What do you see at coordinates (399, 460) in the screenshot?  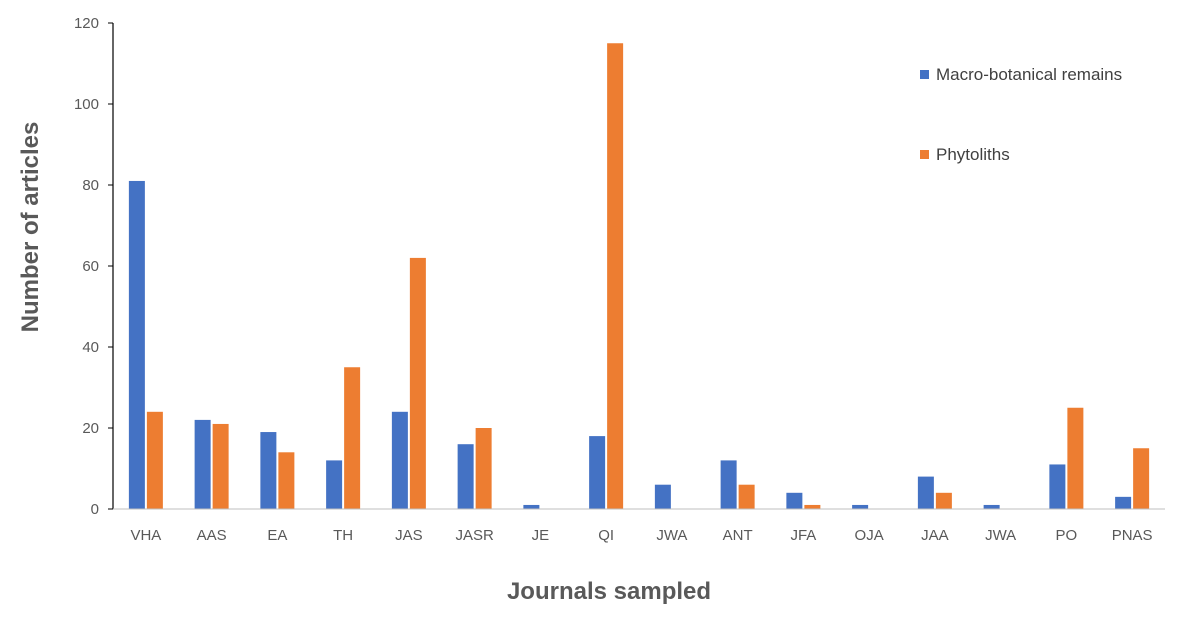 I see `bar-macro-botanical-jas` at bounding box center [399, 460].